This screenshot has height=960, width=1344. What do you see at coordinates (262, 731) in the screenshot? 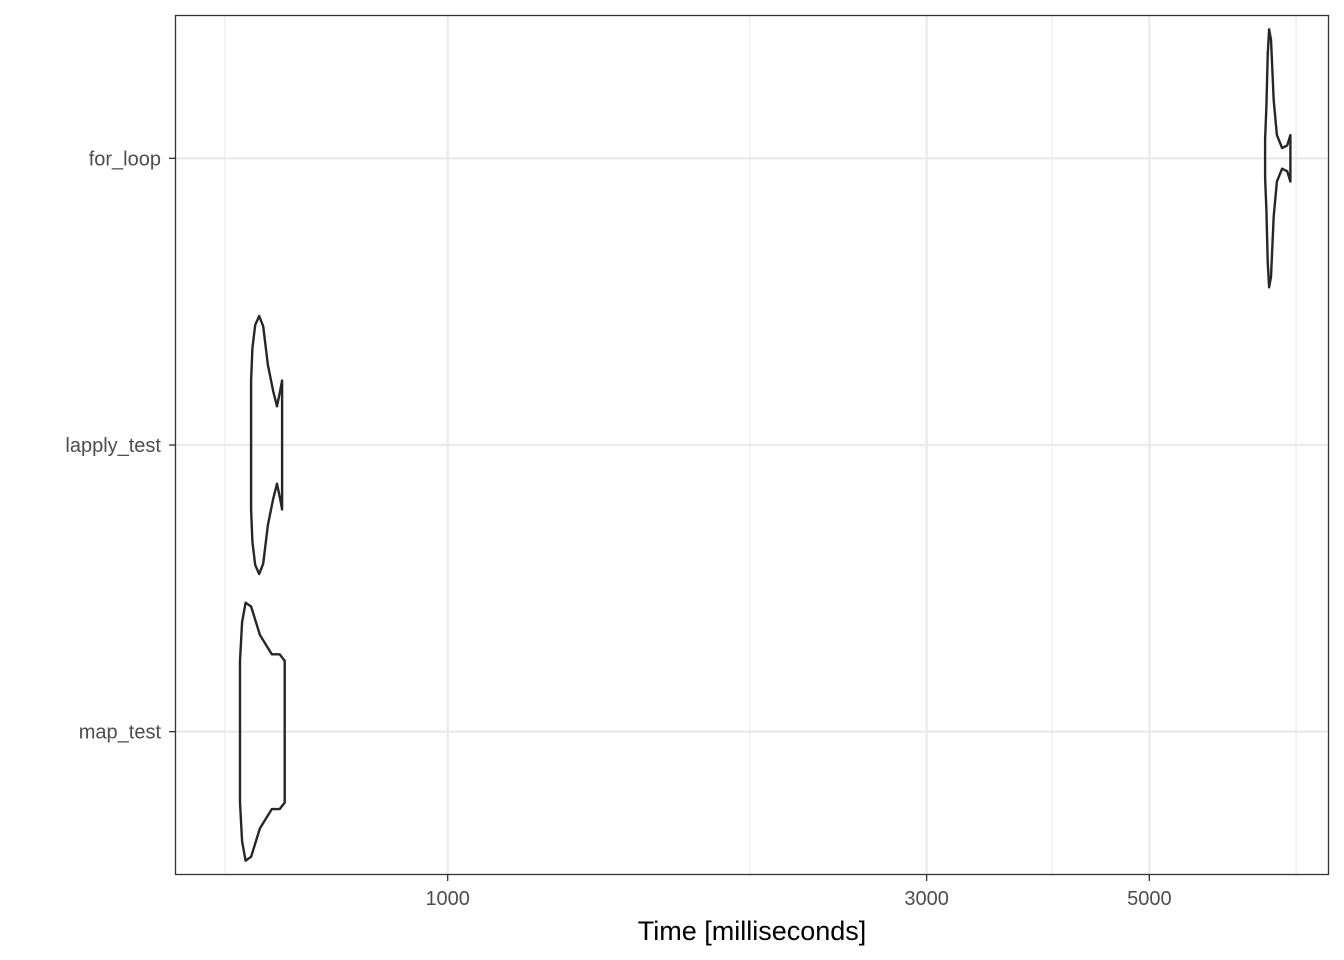
I see `violin-map-test` at bounding box center [262, 731].